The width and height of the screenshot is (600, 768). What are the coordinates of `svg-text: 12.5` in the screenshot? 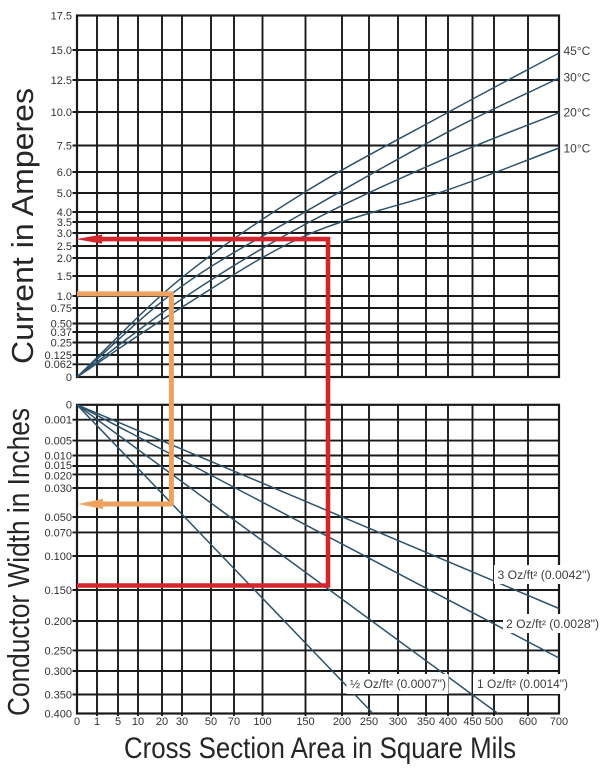 It's located at (61, 81).